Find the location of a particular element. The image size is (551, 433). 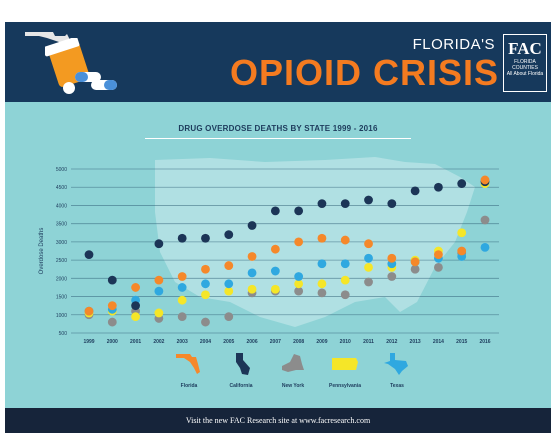

x-tick-label: 2007 is located at coordinates (275, 342).